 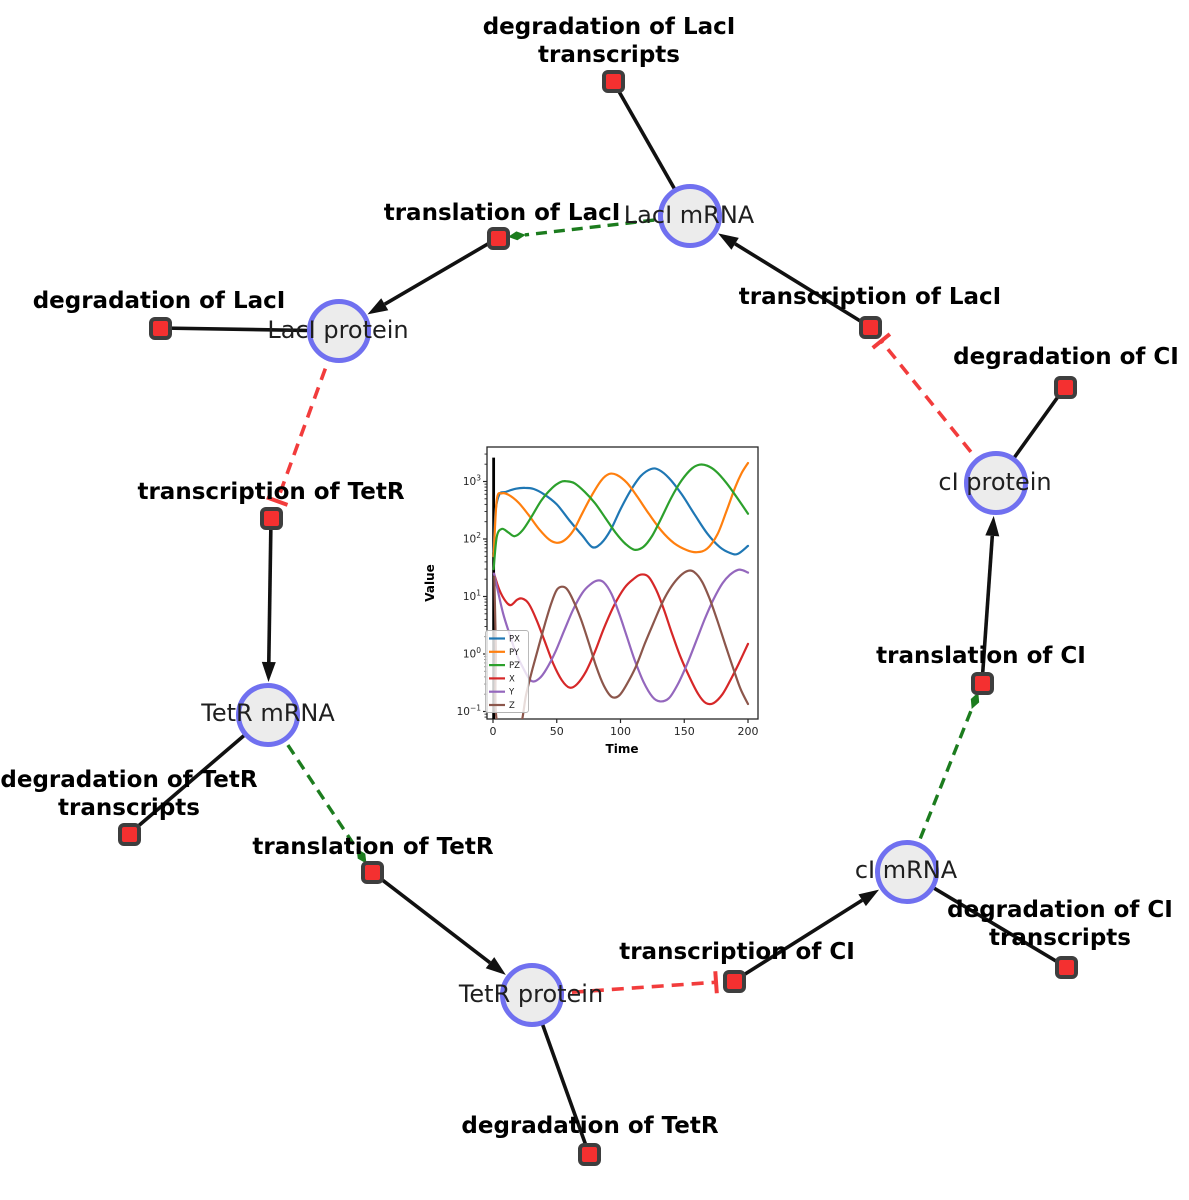 What do you see at coordinates (938, 412) in the screenshot?
I see `edge-ci_protein-transc_laci` at bounding box center [938, 412].